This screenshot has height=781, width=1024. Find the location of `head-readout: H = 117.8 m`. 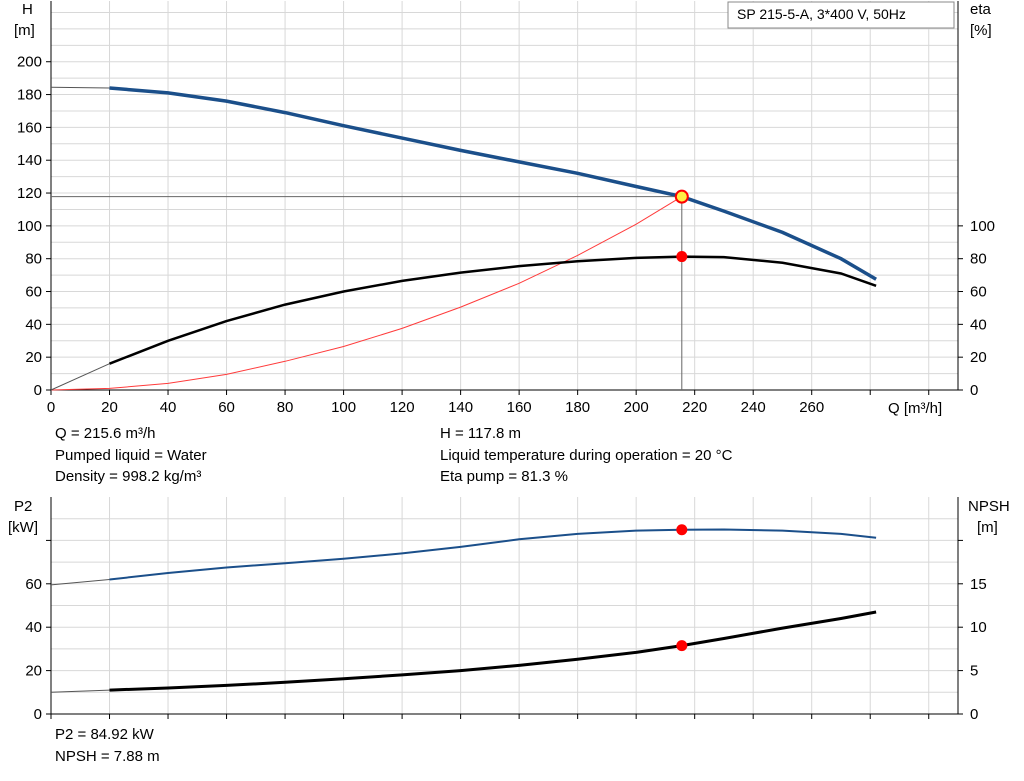

head-readout: H = 117.8 m is located at coordinates (481, 433).